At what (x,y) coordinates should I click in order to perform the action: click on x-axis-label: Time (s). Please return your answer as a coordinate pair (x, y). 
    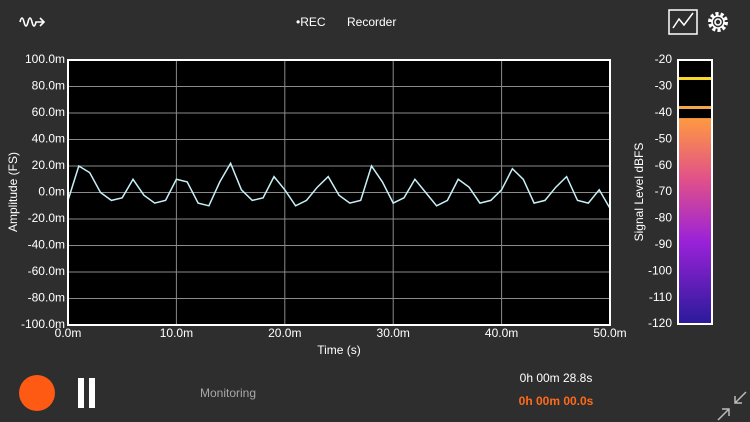
    Looking at the image, I should click on (339, 350).